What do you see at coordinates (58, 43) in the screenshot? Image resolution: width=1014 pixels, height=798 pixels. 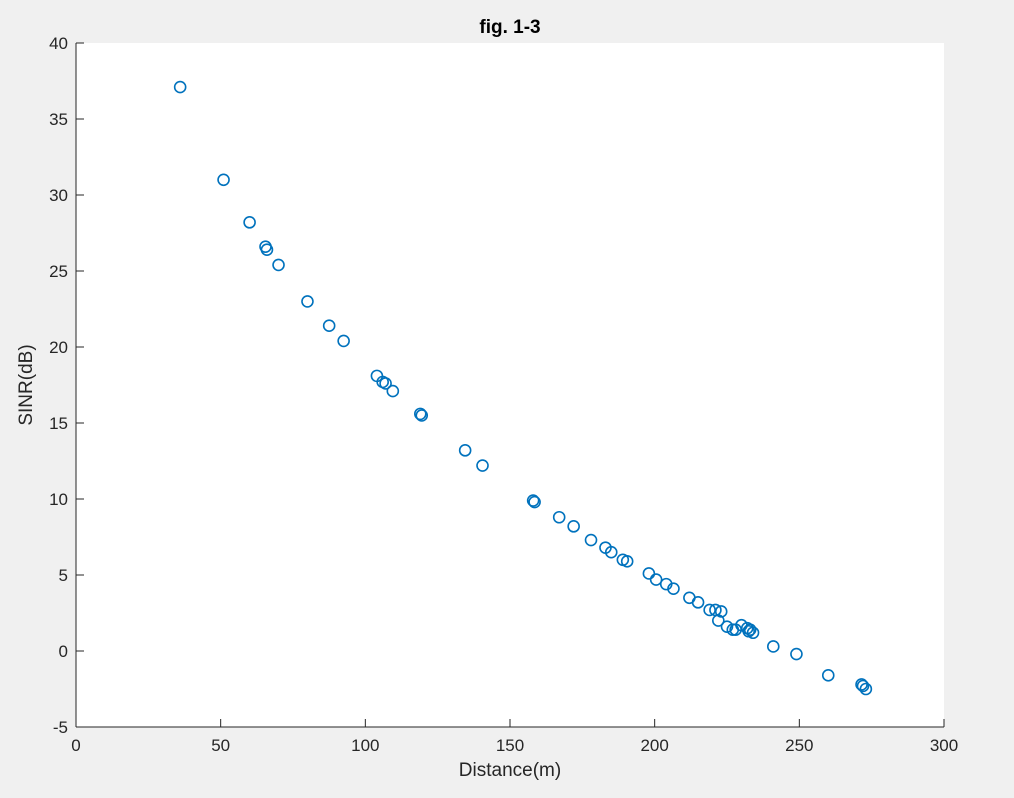 I see `y-tick-label: 40` at bounding box center [58, 43].